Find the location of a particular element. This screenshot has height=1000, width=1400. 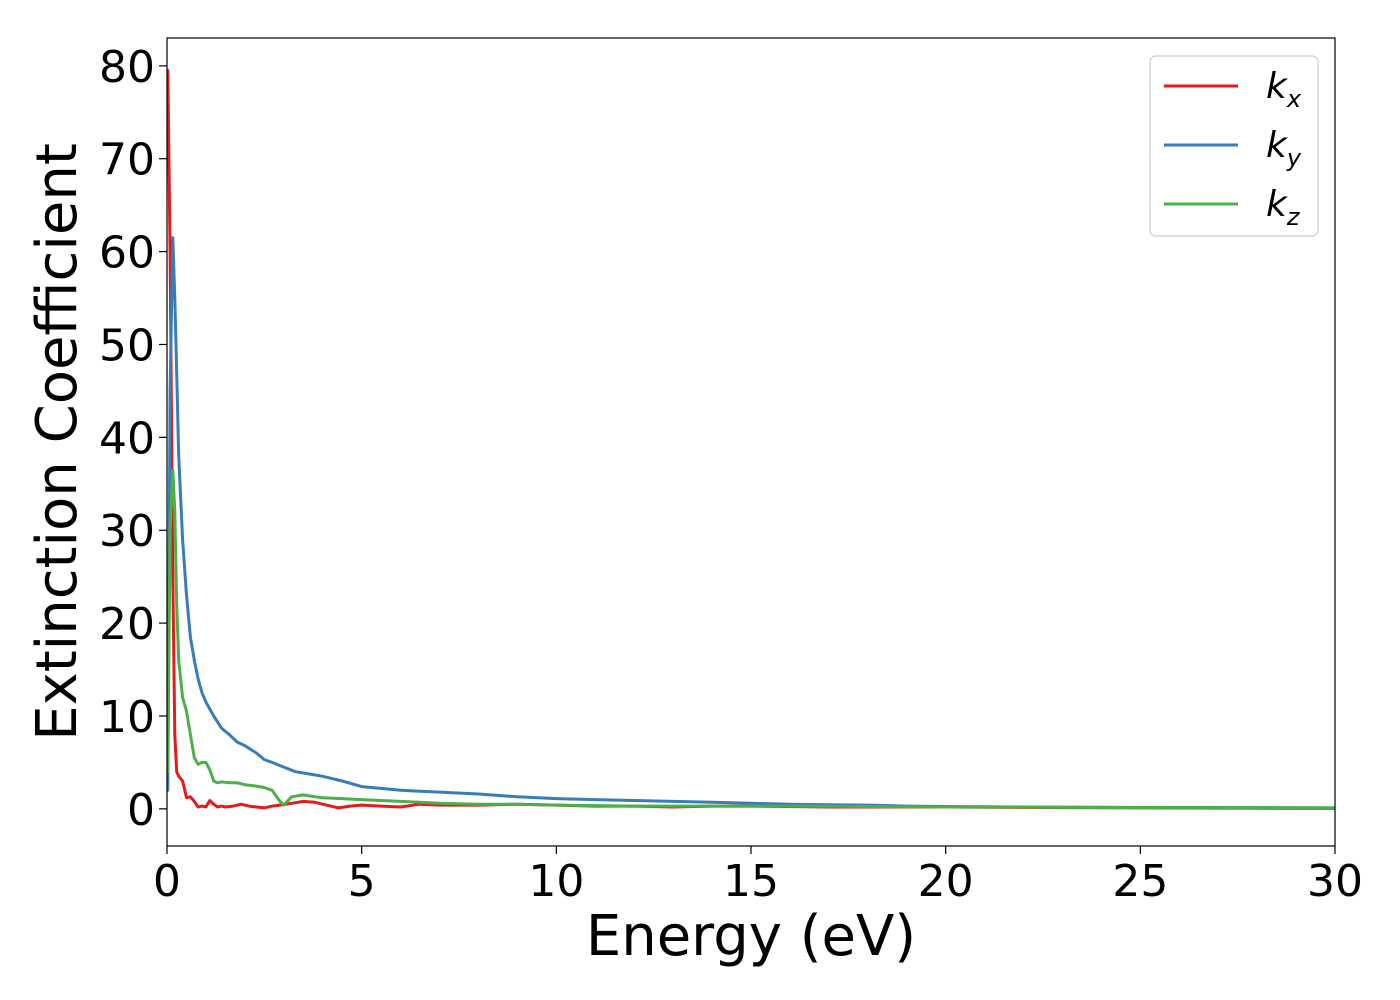

x-tick-label: 10 is located at coordinates (556, 881).